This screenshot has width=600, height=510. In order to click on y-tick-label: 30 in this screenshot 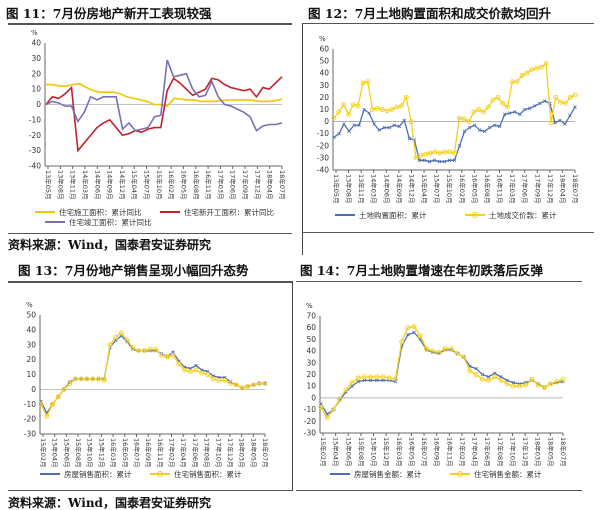, I will do `click(31, 344)`.